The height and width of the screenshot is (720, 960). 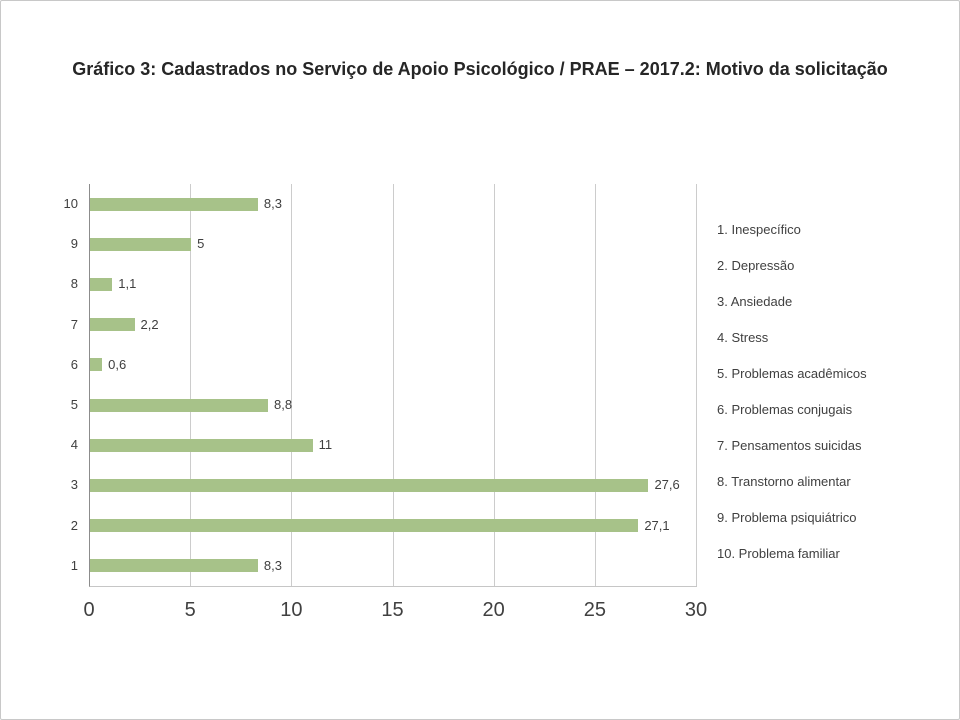 What do you see at coordinates (755, 301) in the screenshot?
I see `legend-item: 3. Ansiedade` at bounding box center [755, 301].